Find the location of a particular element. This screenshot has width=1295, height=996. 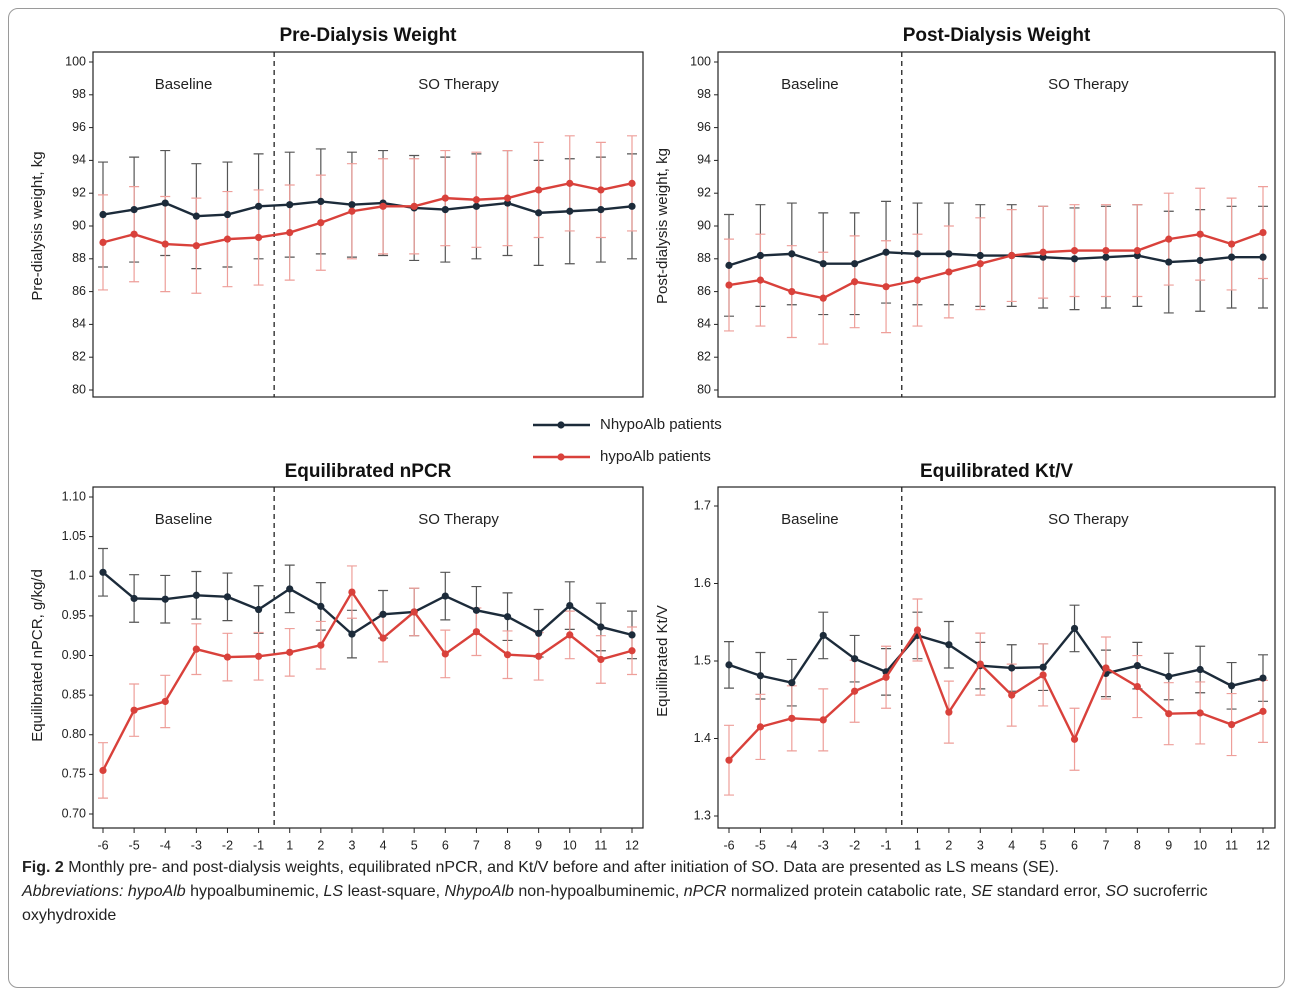

y-tick-label: 0.70 is located at coordinates (74, 813).